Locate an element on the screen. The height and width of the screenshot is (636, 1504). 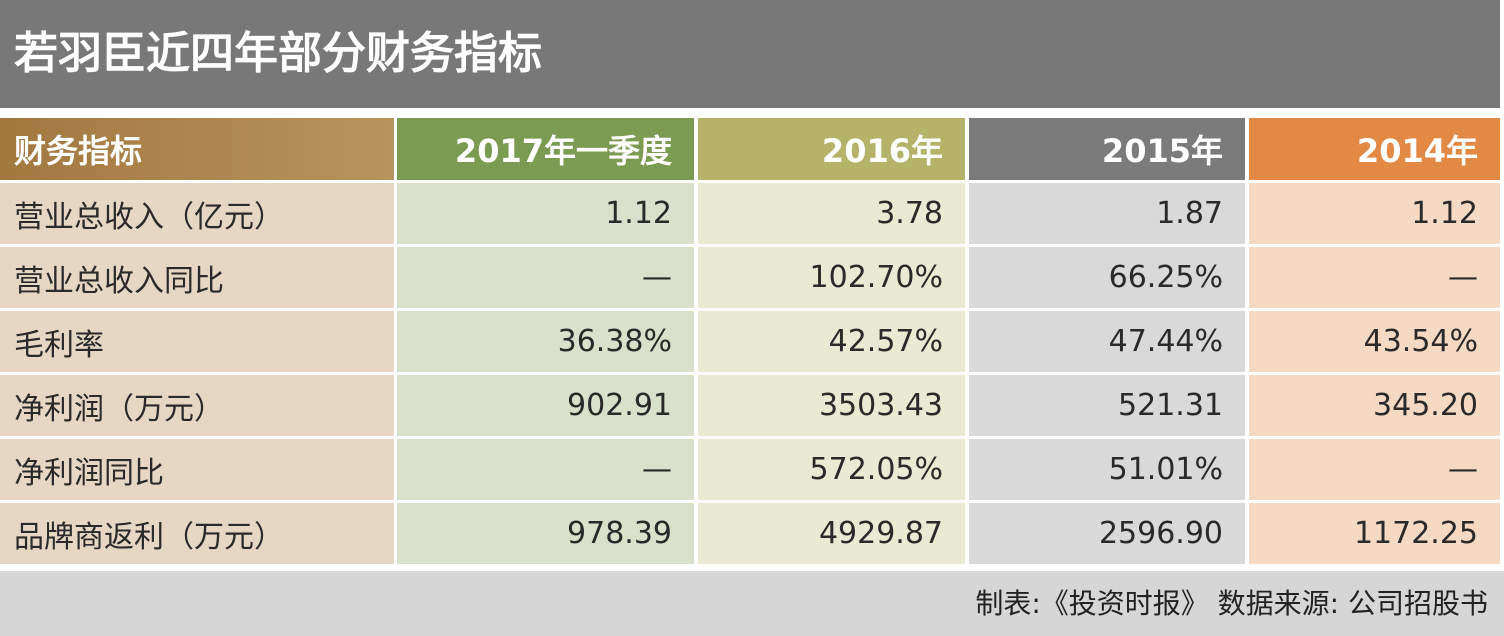
data-cell: 36.38% is located at coordinates (545, 341).